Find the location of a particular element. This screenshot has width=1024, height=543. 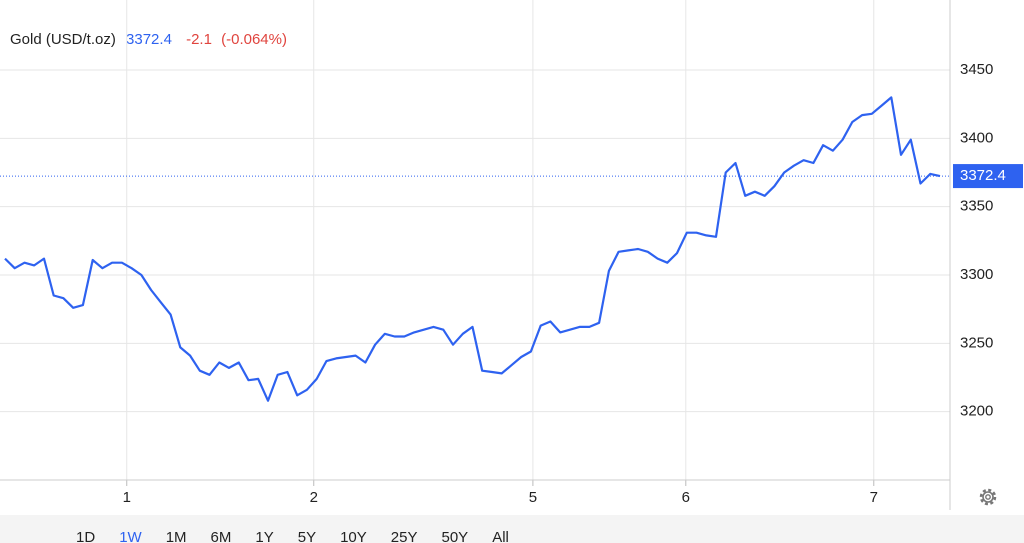

price: 3372.4 is located at coordinates (149, 39).